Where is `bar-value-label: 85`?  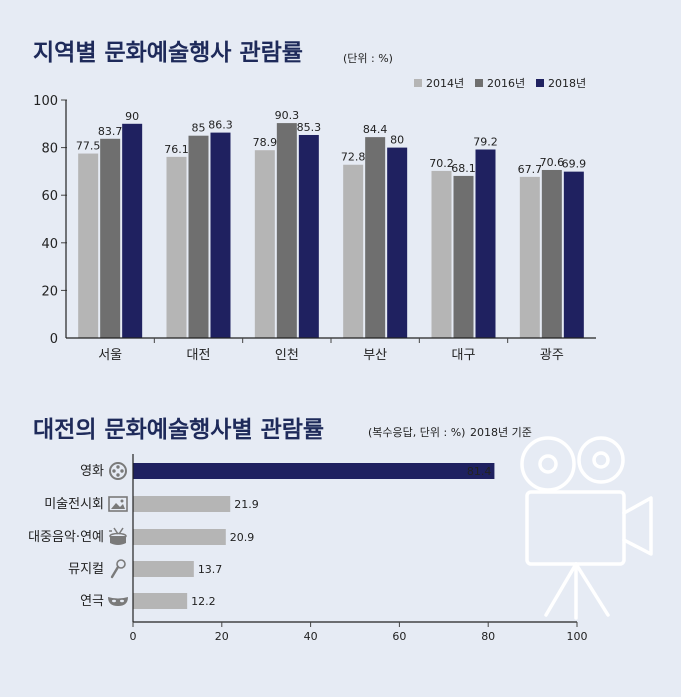
bar-value-label: 85 is located at coordinates (199, 128).